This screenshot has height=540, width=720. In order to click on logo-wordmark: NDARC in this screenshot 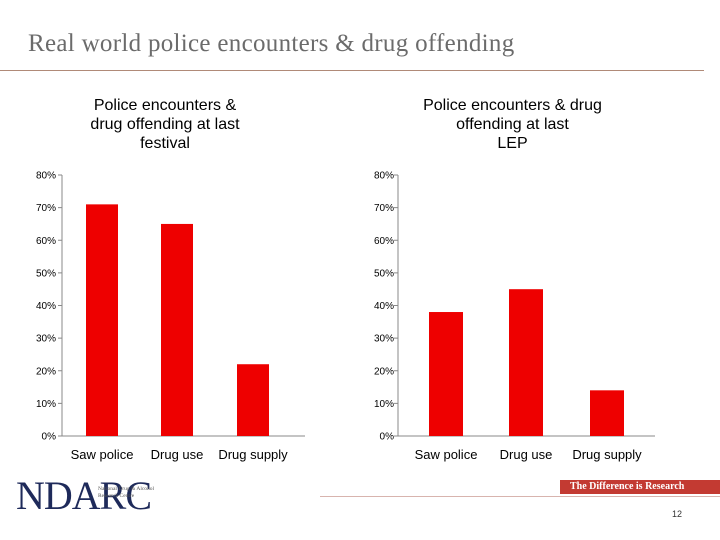, I will do `click(84, 495)`.